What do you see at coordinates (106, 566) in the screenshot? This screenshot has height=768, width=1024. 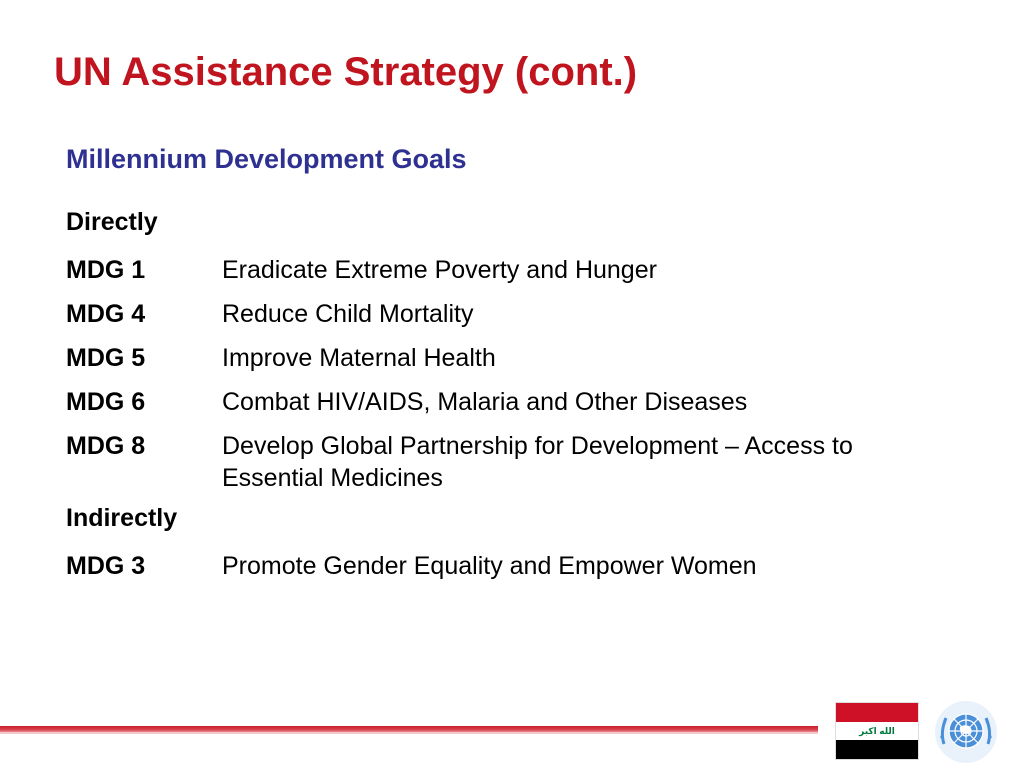 I see `goal-code: MDG 3` at bounding box center [106, 566].